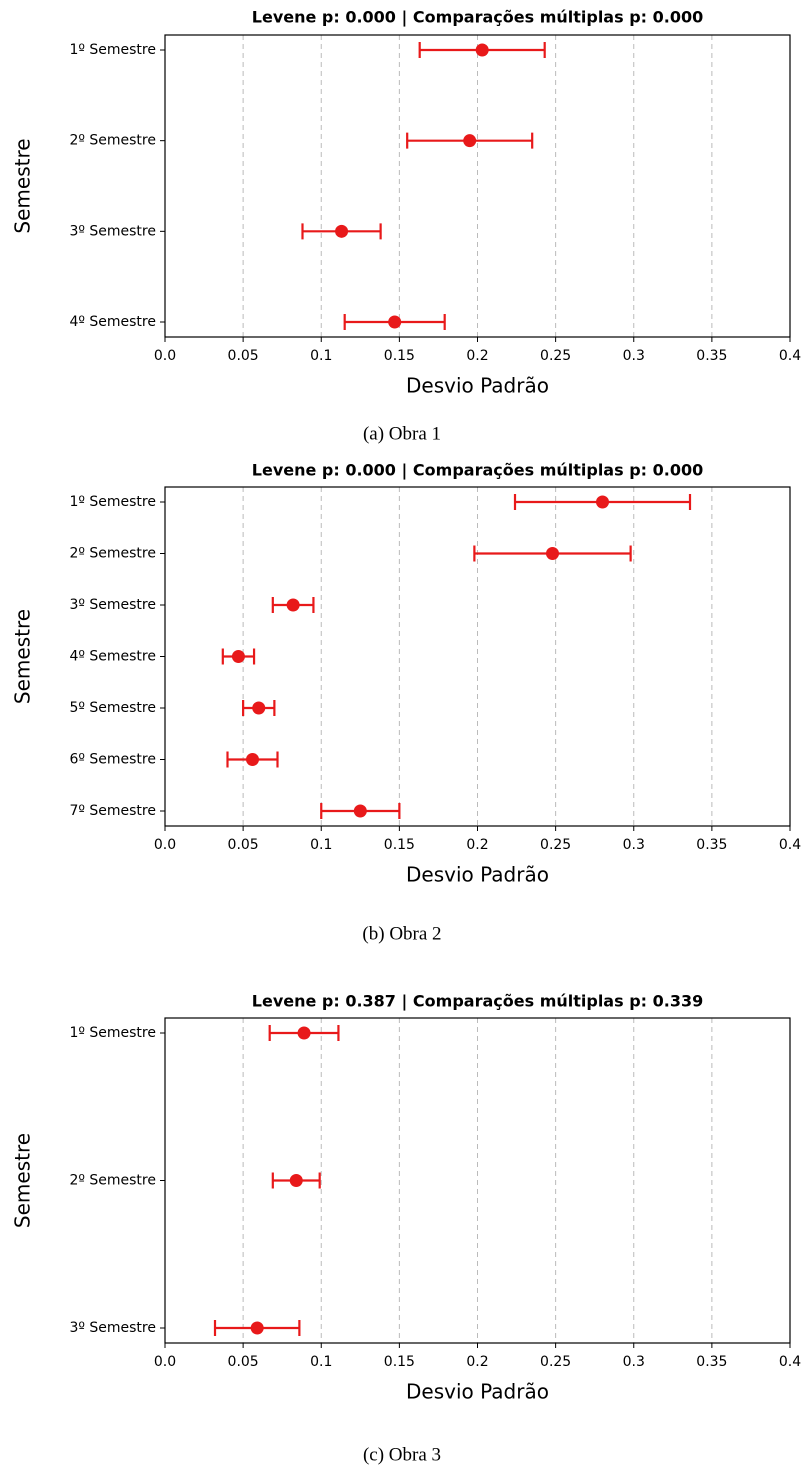 The height and width of the screenshot is (1471, 803). Describe the element at coordinates (402, 433) in the screenshot. I see `caption: (a) Obra 1` at that location.